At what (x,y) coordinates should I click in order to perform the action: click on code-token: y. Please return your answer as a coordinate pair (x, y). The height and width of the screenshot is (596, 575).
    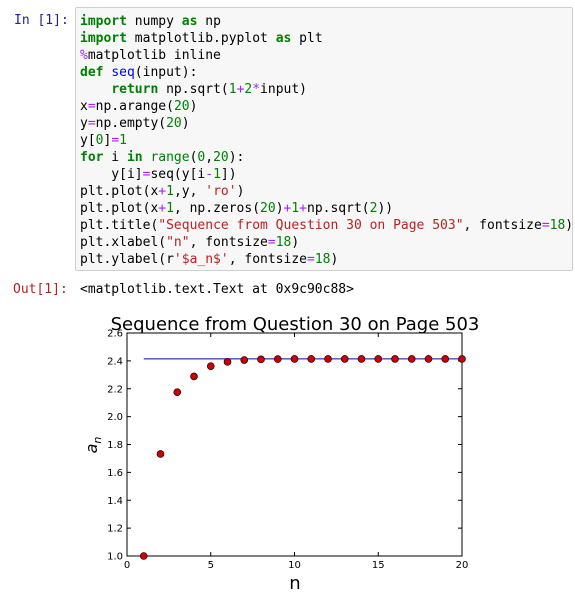
    Looking at the image, I should click on (84, 123).